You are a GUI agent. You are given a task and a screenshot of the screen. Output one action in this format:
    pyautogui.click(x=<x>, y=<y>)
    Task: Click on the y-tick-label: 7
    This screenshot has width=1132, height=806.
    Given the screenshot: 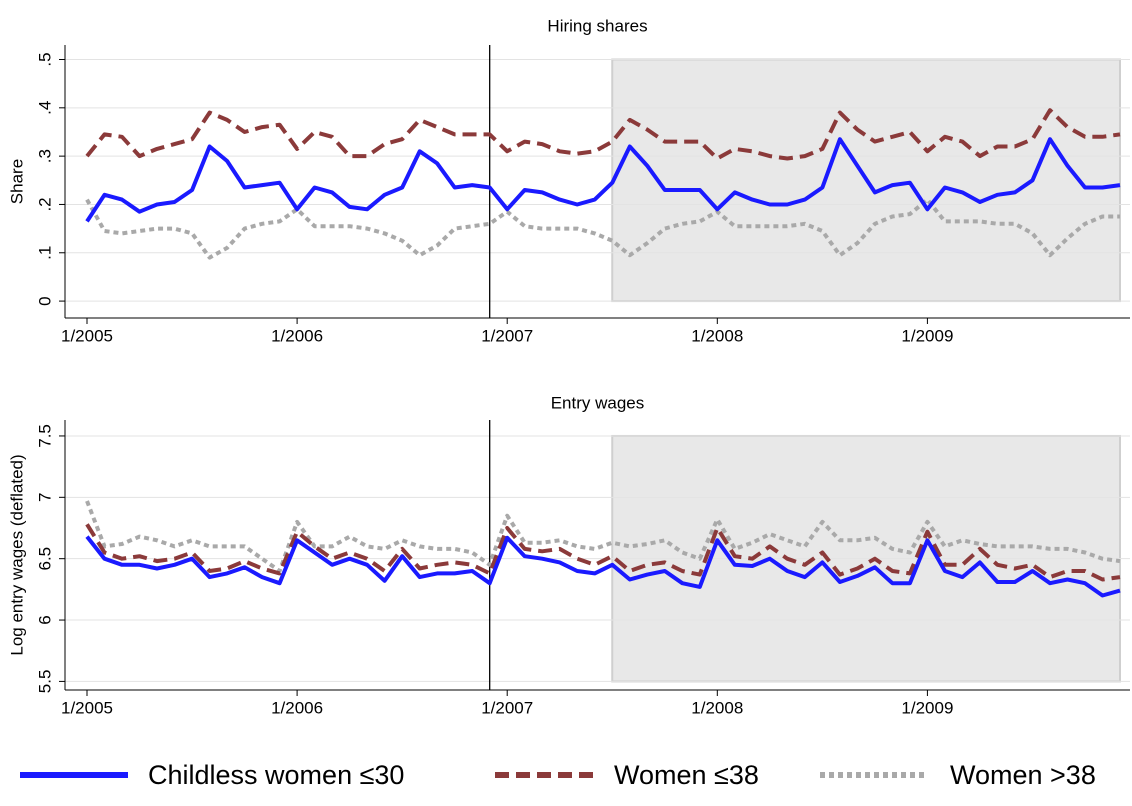 What is the action you would take?
    pyautogui.click(x=44, y=497)
    